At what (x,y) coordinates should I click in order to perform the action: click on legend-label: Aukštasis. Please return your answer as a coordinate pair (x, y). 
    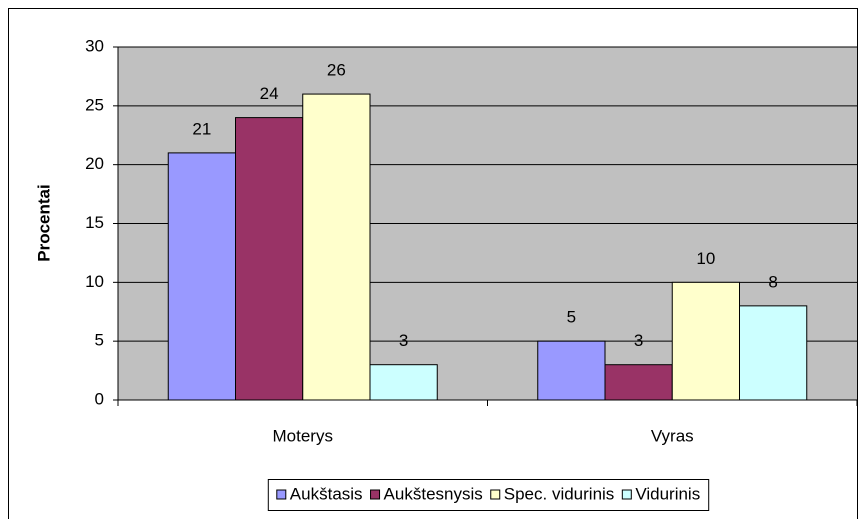
    Looking at the image, I should click on (326, 493).